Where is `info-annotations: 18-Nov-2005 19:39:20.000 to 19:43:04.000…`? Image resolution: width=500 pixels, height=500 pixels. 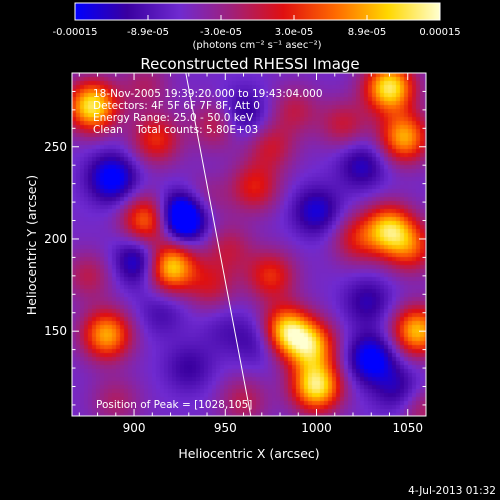
info-annotations: 18-Nov-2005 19:39:20.000 to 19:43:04.000… is located at coordinates (208, 112).